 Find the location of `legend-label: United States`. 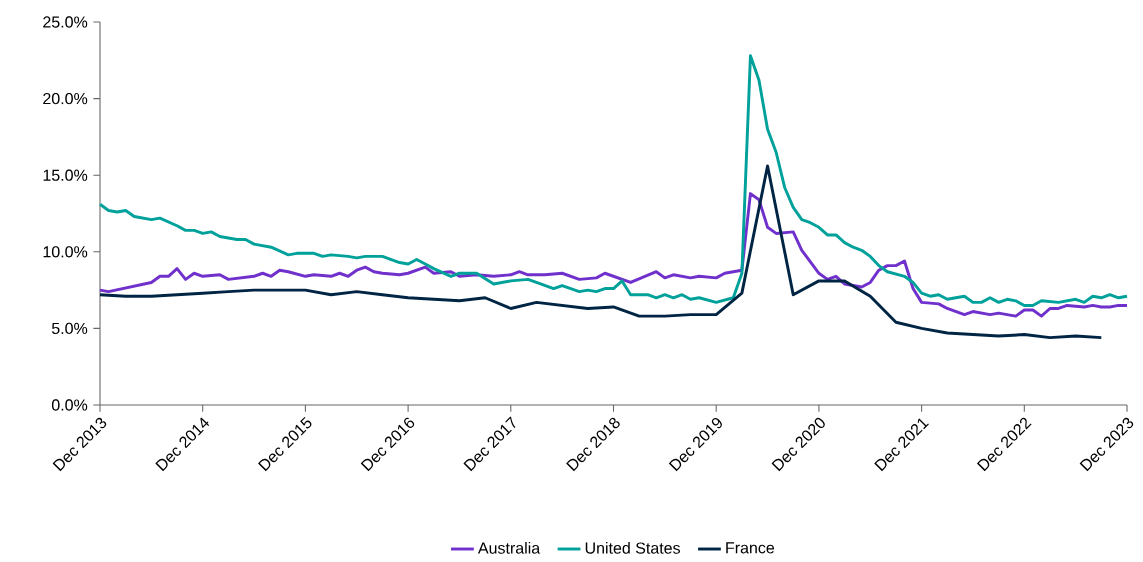

legend-label: United States is located at coordinates (632, 548).